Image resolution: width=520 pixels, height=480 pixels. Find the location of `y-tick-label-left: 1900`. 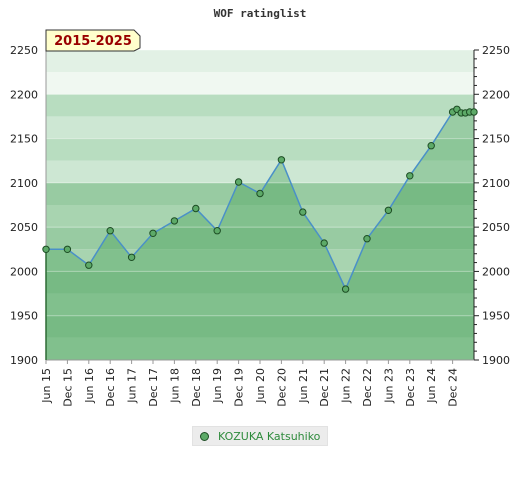

y-tick-label-left: 1900 is located at coordinates (24, 360).